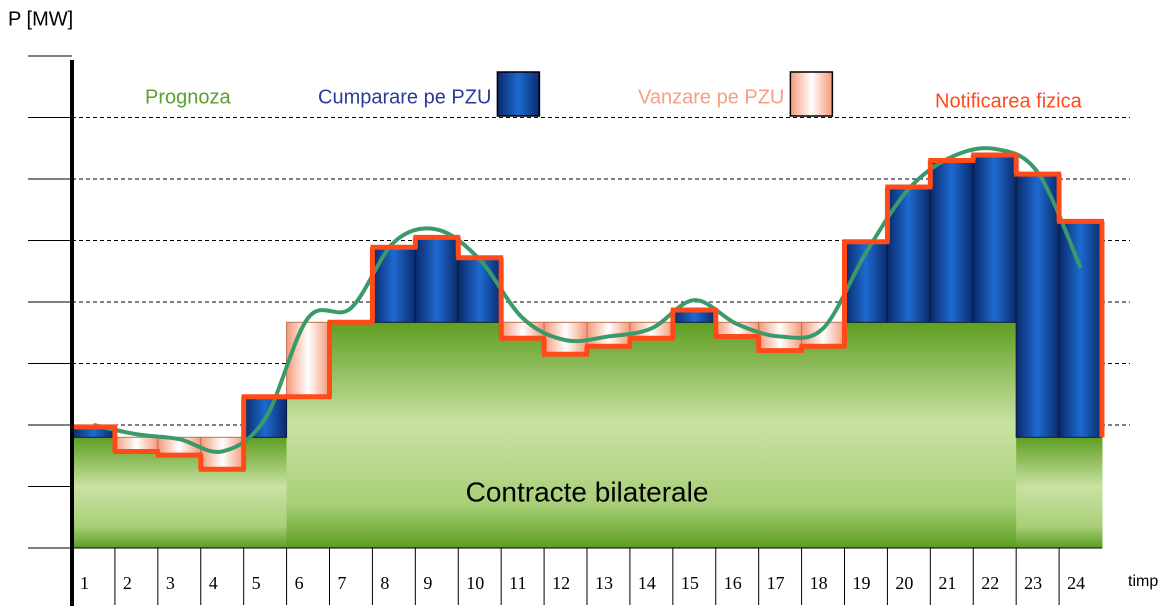  Describe the element at coordinates (299, 583) in the screenshot. I see `x-tick-label: 6` at that location.